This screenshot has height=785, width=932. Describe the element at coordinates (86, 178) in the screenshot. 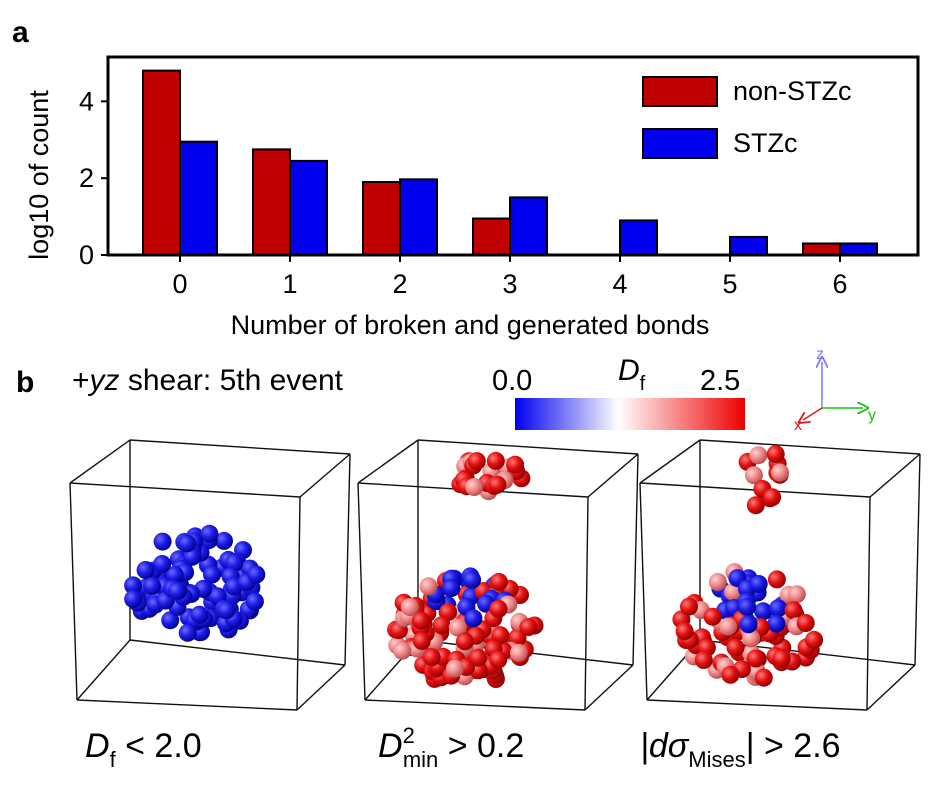

I see `y-tick-label-2: 2` at that location.